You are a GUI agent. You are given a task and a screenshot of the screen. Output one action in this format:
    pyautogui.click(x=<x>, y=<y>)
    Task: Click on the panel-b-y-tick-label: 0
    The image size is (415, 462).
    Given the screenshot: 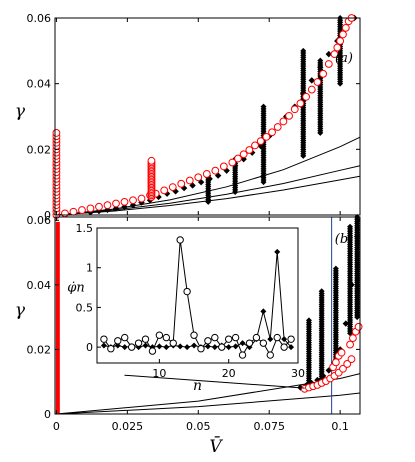 What is the action you would take?
    pyautogui.click(x=47, y=414)
    